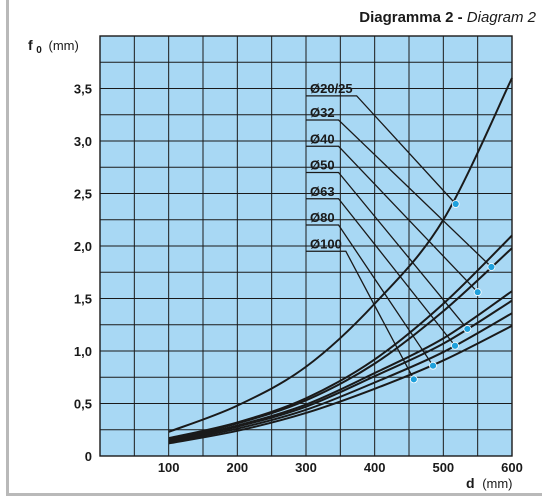 The height and width of the screenshot is (502, 548). What do you see at coordinates (443, 467) in the screenshot?
I see `x-tick-label: 500` at bounding box center [443, 467].